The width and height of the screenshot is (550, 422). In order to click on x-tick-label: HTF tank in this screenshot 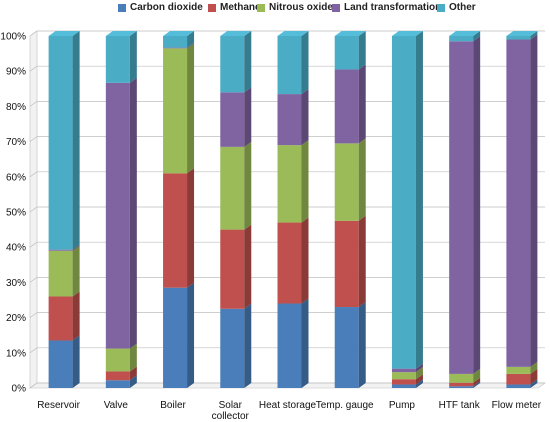, I will do `click(460, 405)`.